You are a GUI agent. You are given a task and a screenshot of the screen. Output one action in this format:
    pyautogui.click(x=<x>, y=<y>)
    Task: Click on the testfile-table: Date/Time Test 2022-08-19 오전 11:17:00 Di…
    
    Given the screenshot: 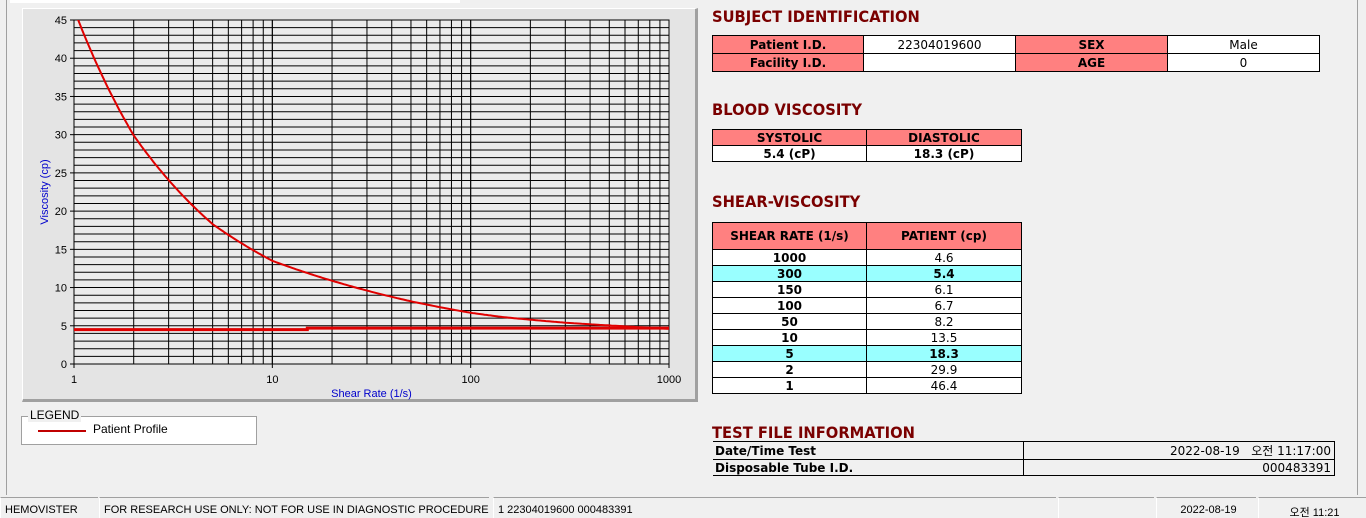 What is the action you would take?
    pyautogui.click(x=1024, y=458)
    